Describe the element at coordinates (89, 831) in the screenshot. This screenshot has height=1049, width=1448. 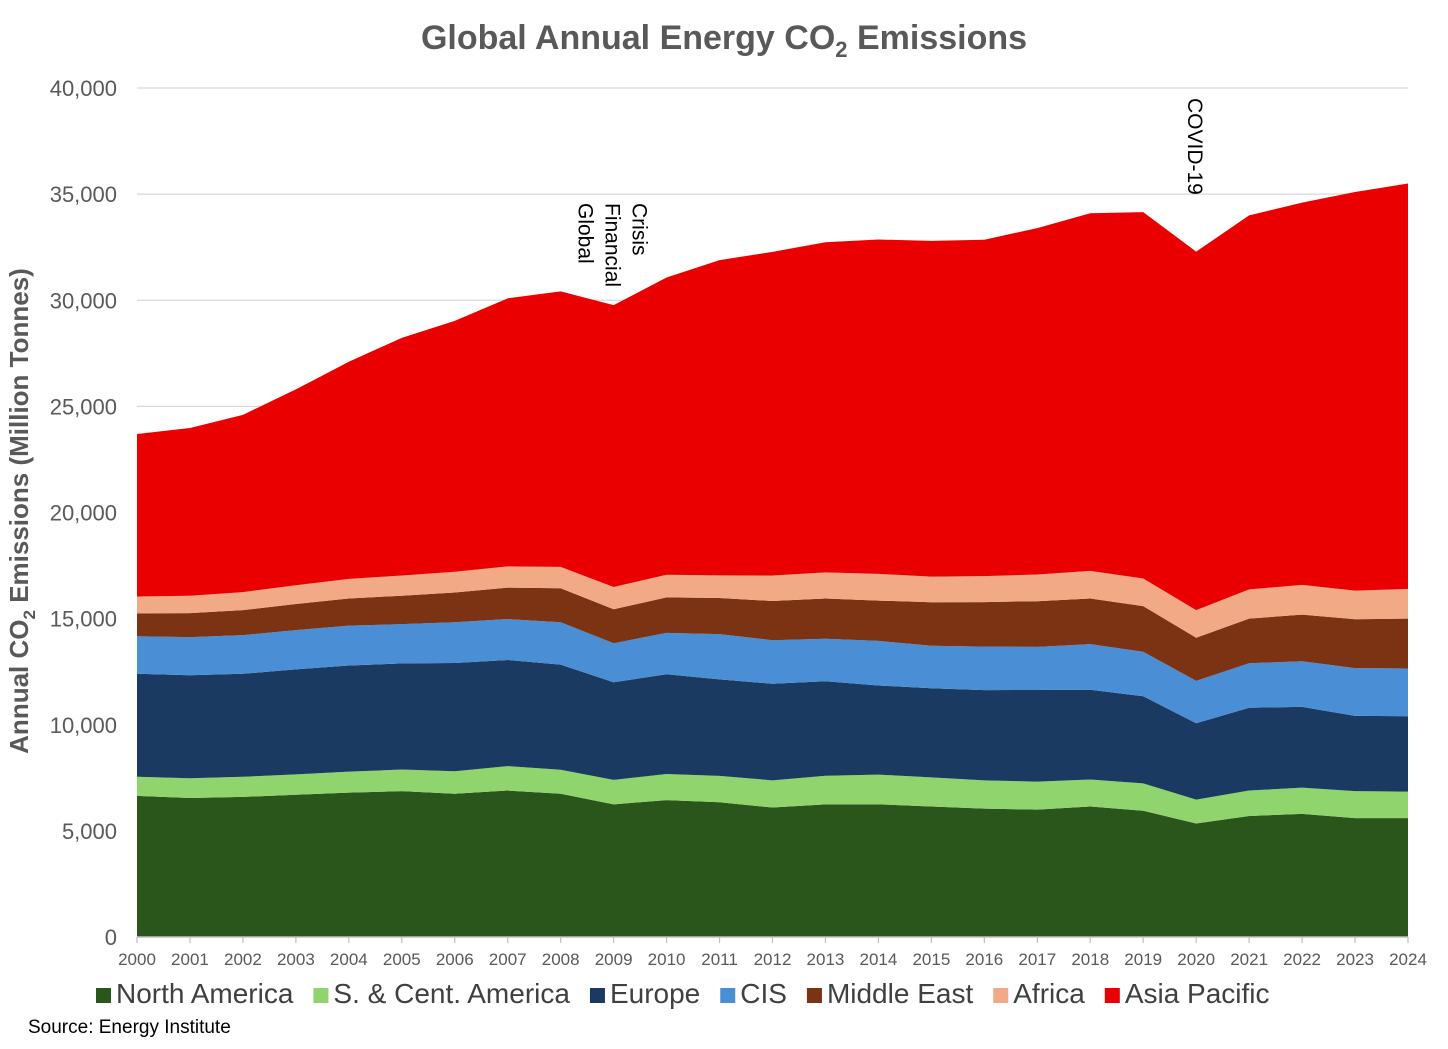
I see `y-tick-label: 5,000` at that location.